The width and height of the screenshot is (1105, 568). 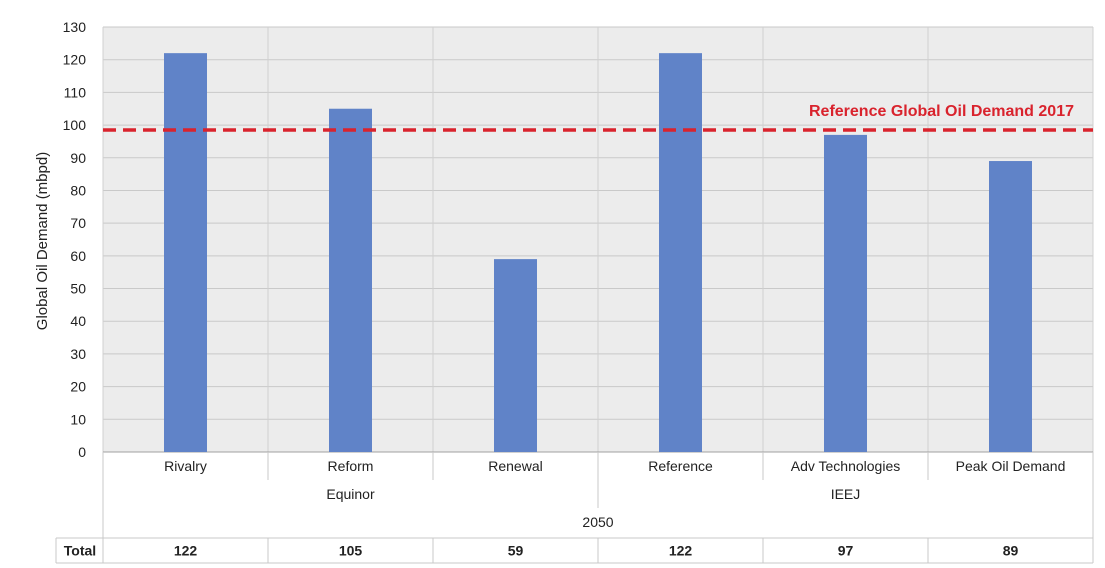 I want to click on x-tick-label: Adv Technologies, so click(x=845, y=466).